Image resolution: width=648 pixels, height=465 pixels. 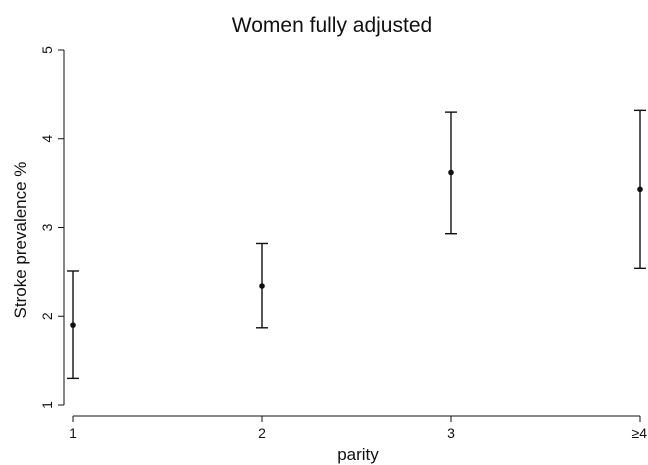 What do you see at coordinates (47, 227) in the screenshot?
I see `y-tick-label: 3` at bounding box center [47, 227].